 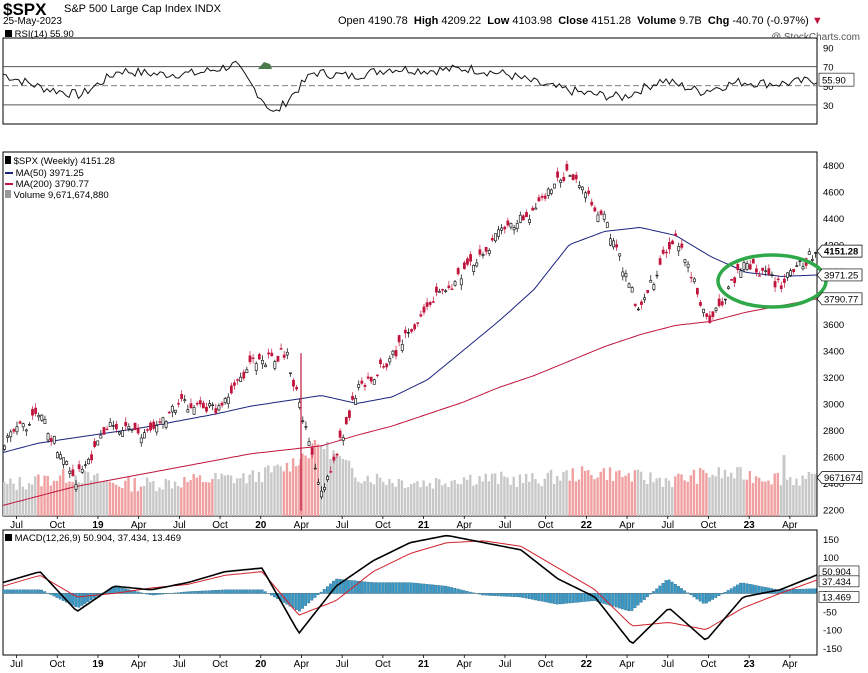 I want to click on candle-legend-icon, so click(x=8, y=160).